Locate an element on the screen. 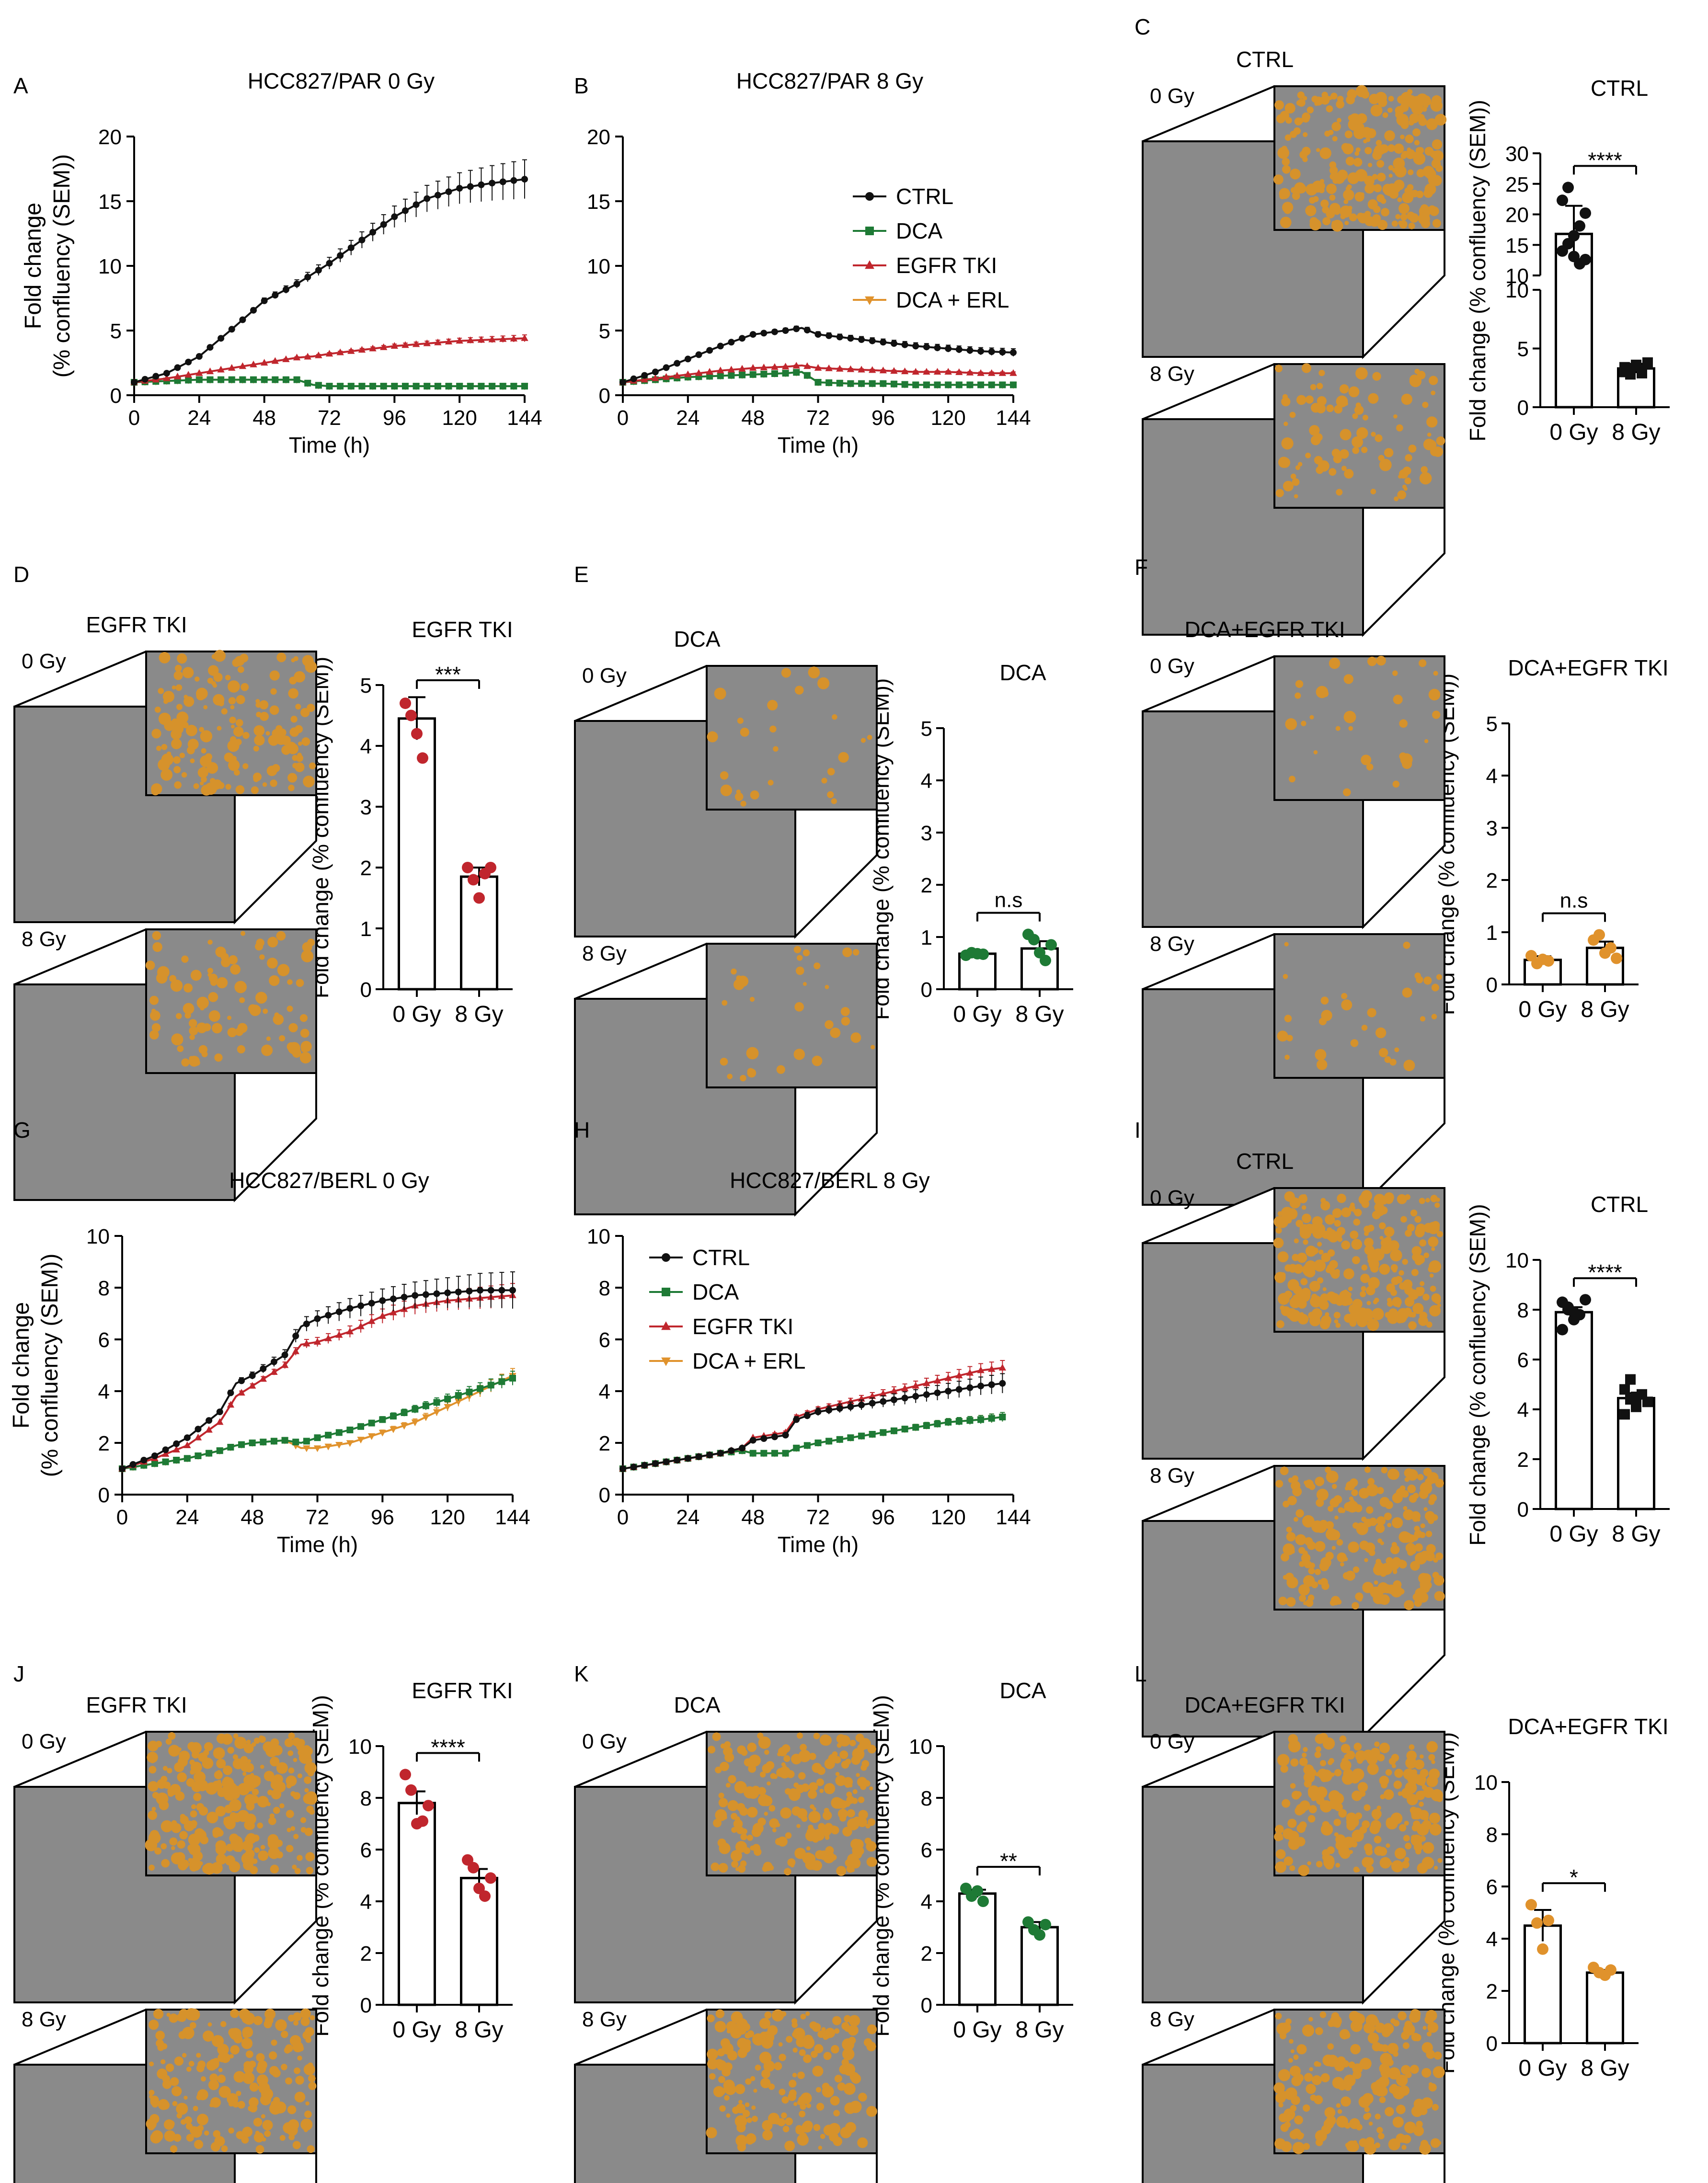 This screenshot has height=2183, width=1708. significance-bracket: ** is located at coordinates (1008, 1862).